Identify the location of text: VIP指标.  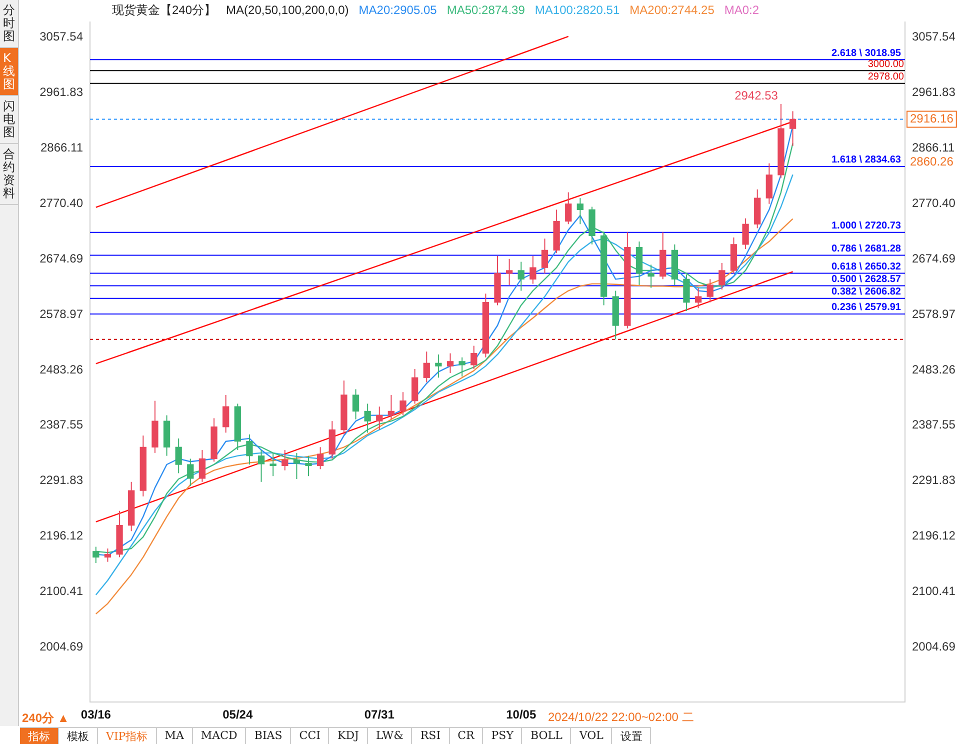
(127, 736).